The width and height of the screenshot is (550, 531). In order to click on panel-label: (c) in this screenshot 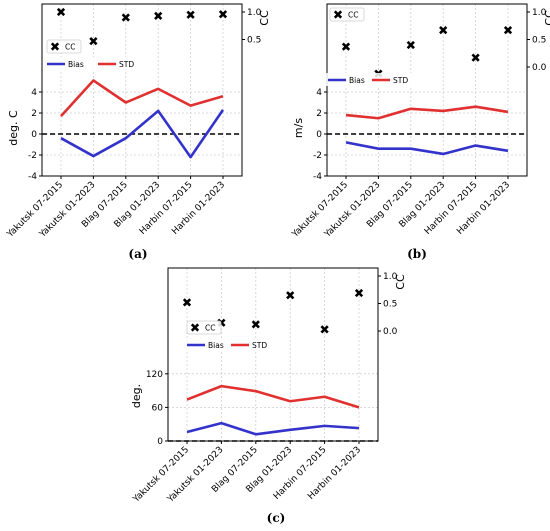, I will do `click(276, 518)`.